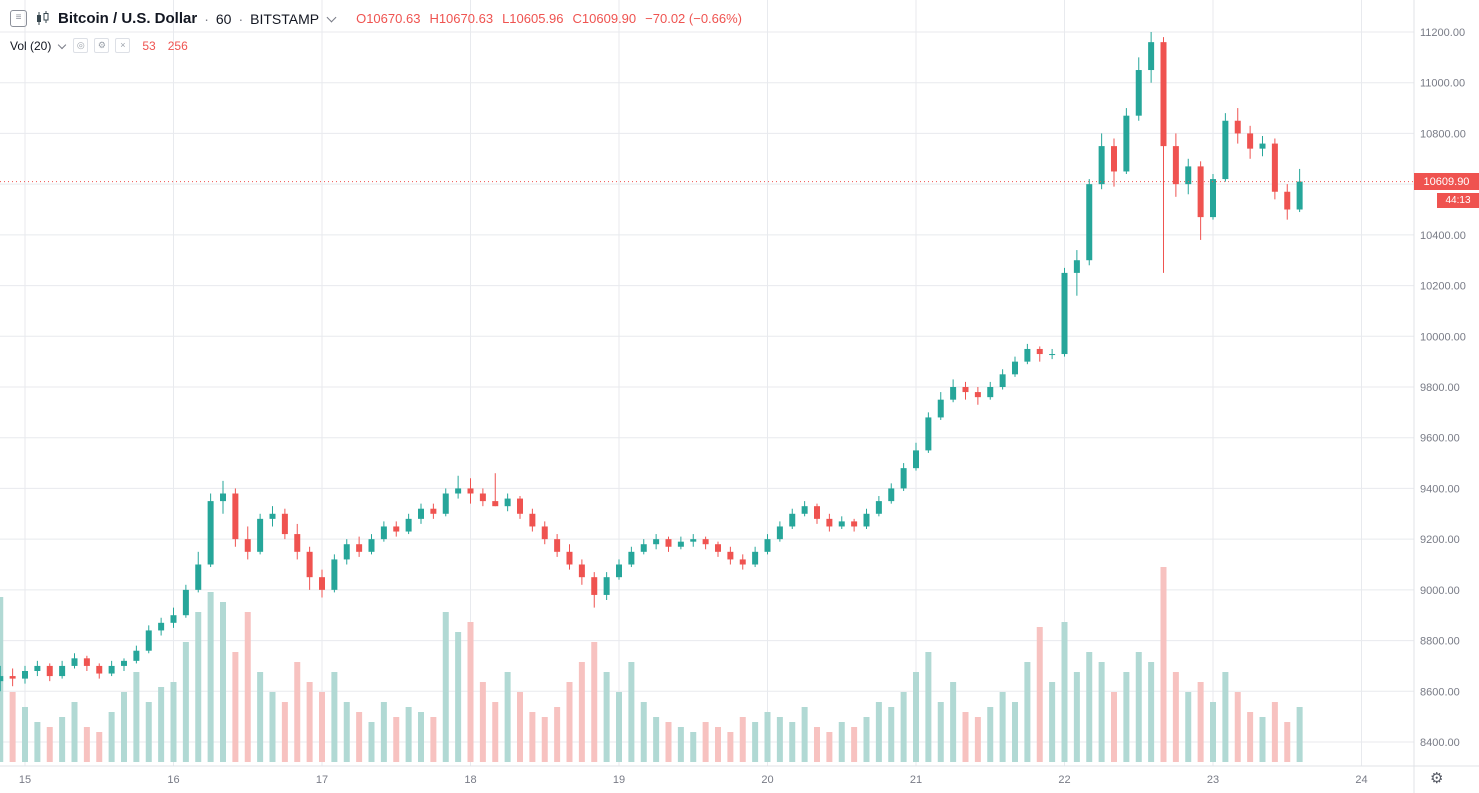 The image size is (1479, 793). I want to click on price-axis-label: 9600.00, so click(1440, 439).